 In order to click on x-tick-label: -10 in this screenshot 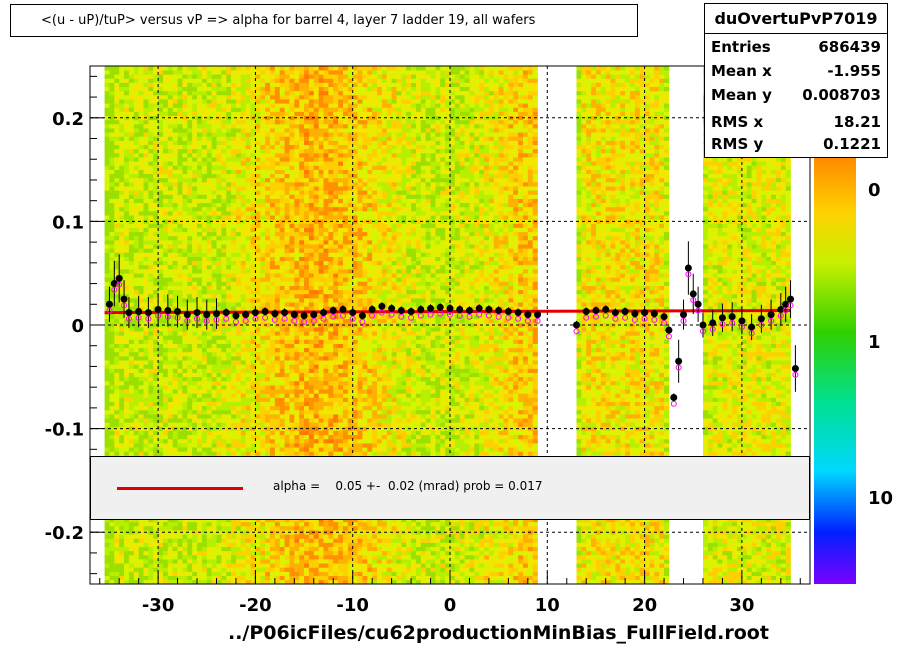, I will do `click(352, 605)`.